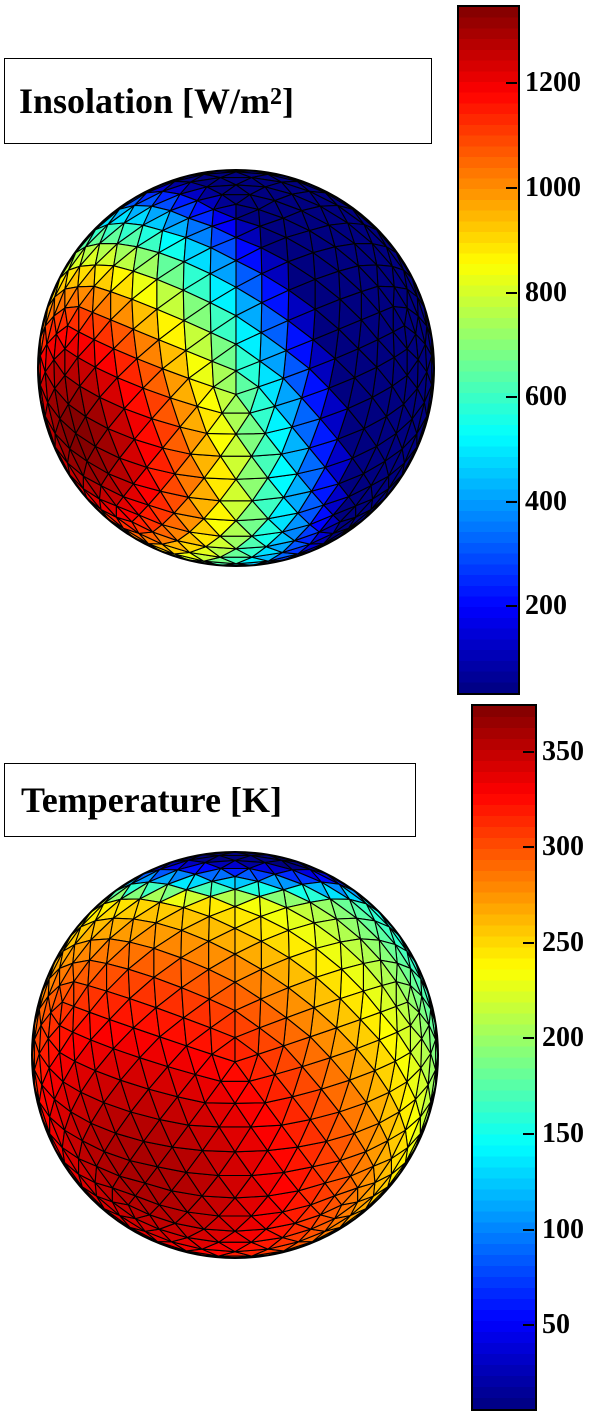  I want to click on temperature-colorbar-tick-label: 300, so click(563, 847).